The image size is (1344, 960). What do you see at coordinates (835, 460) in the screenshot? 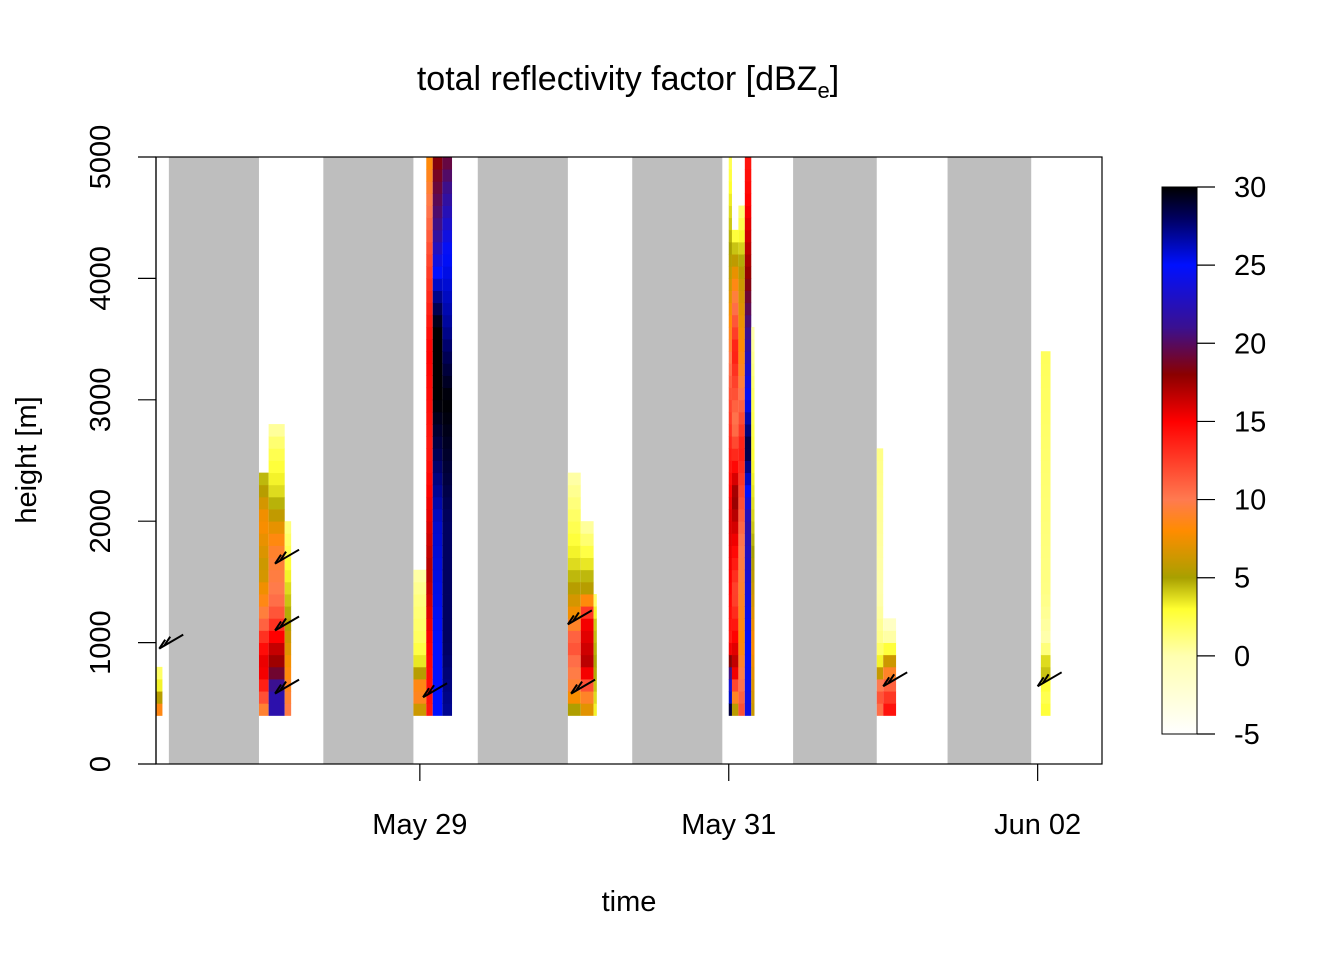
I see `night-period` at bounding box center [835, 460].